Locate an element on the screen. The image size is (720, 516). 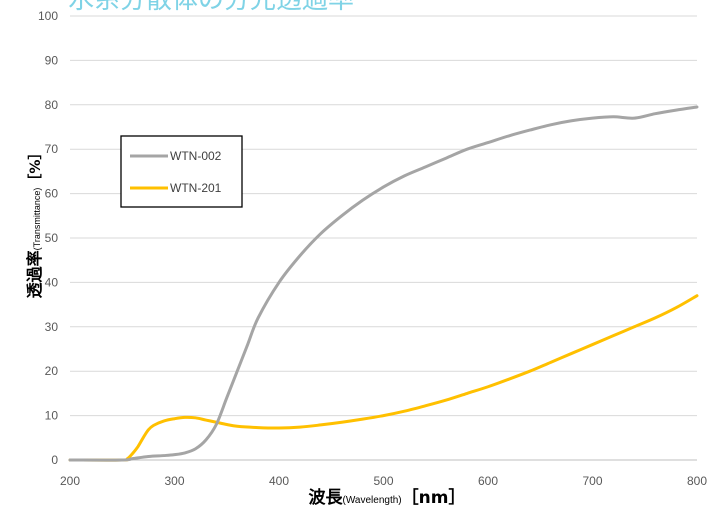
x-tick-labels: 200 300 400 500 600 700 800 is located at coordinates (383, 481).